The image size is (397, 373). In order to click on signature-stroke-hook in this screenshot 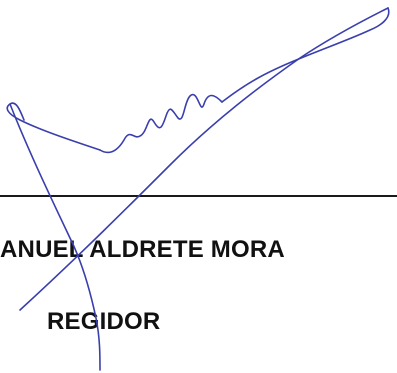, I will do `click(305, 55)`.